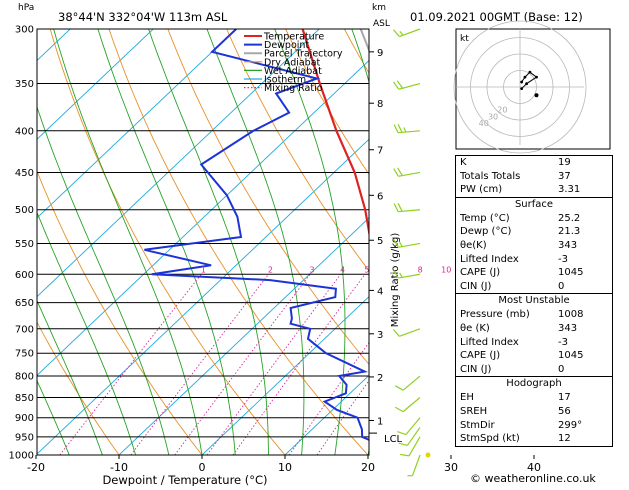 Image resolution: width=629 pixels, height=490 pixels. What do you see at coordinates (481, 190) in the screenshot?
I see `index-label: PW (cm)` at bounding box center [481, 190].